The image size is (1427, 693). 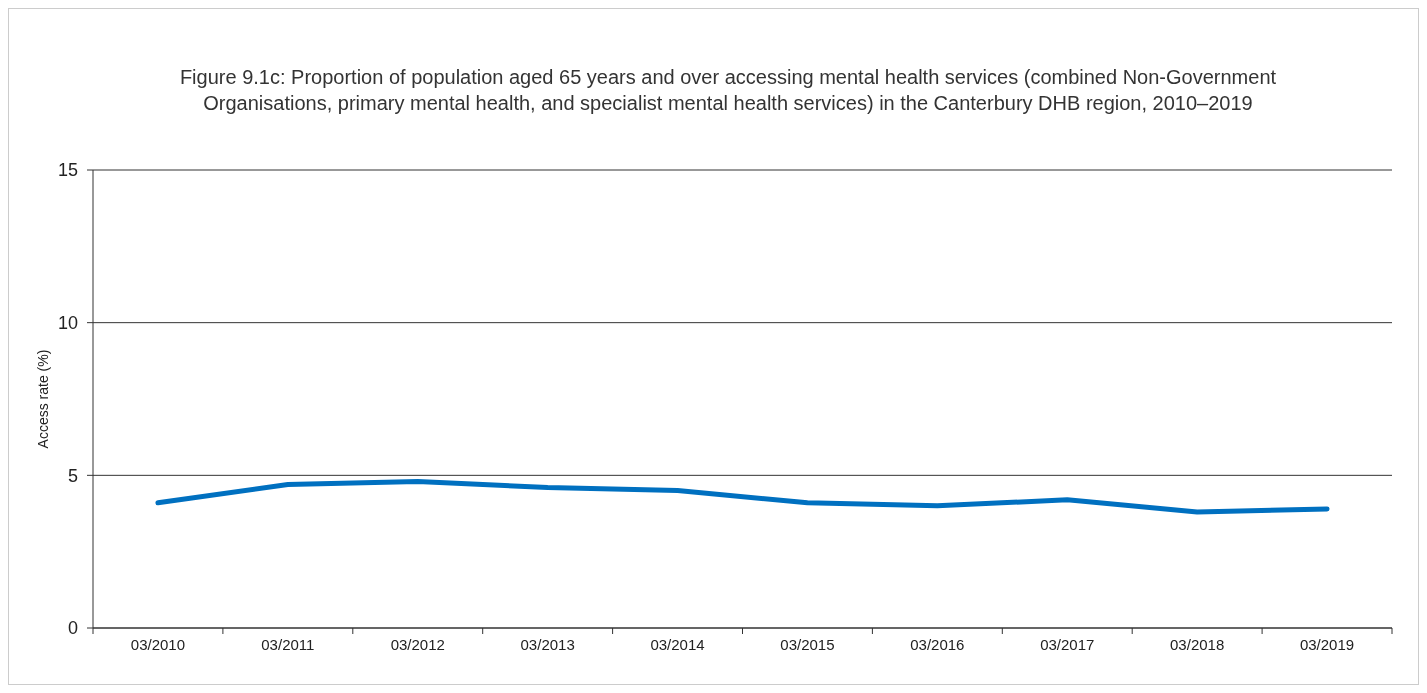 What do you see at coordinates (43, 399) in the screenshot?
I see `y-axis-title: Access rate (%)` at bounding box center [43, 399].